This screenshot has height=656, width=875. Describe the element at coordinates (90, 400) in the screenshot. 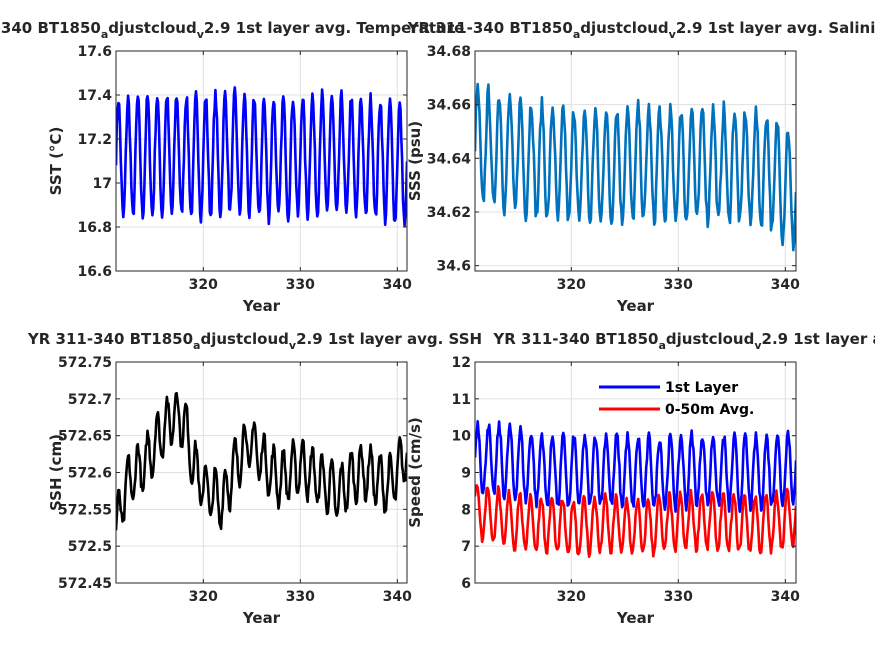

I see `y-tick-label: 572.7` at that location.